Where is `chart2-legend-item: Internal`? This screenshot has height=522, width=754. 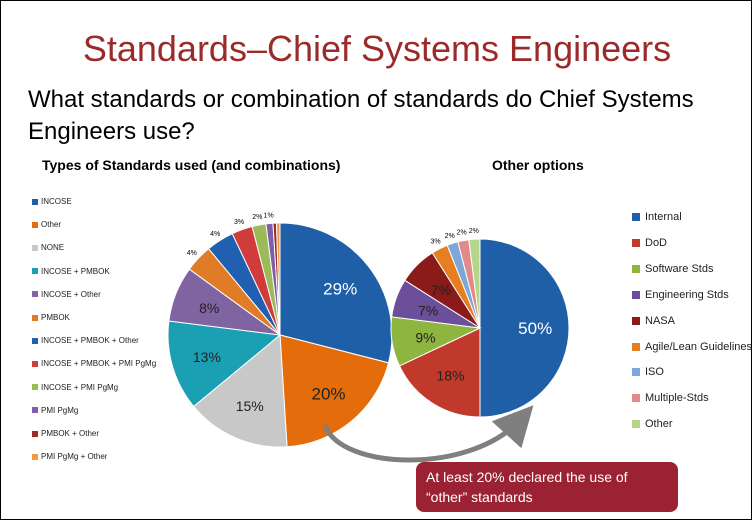
chart2-legend-item: Internal is located at coordinates (657, 217).